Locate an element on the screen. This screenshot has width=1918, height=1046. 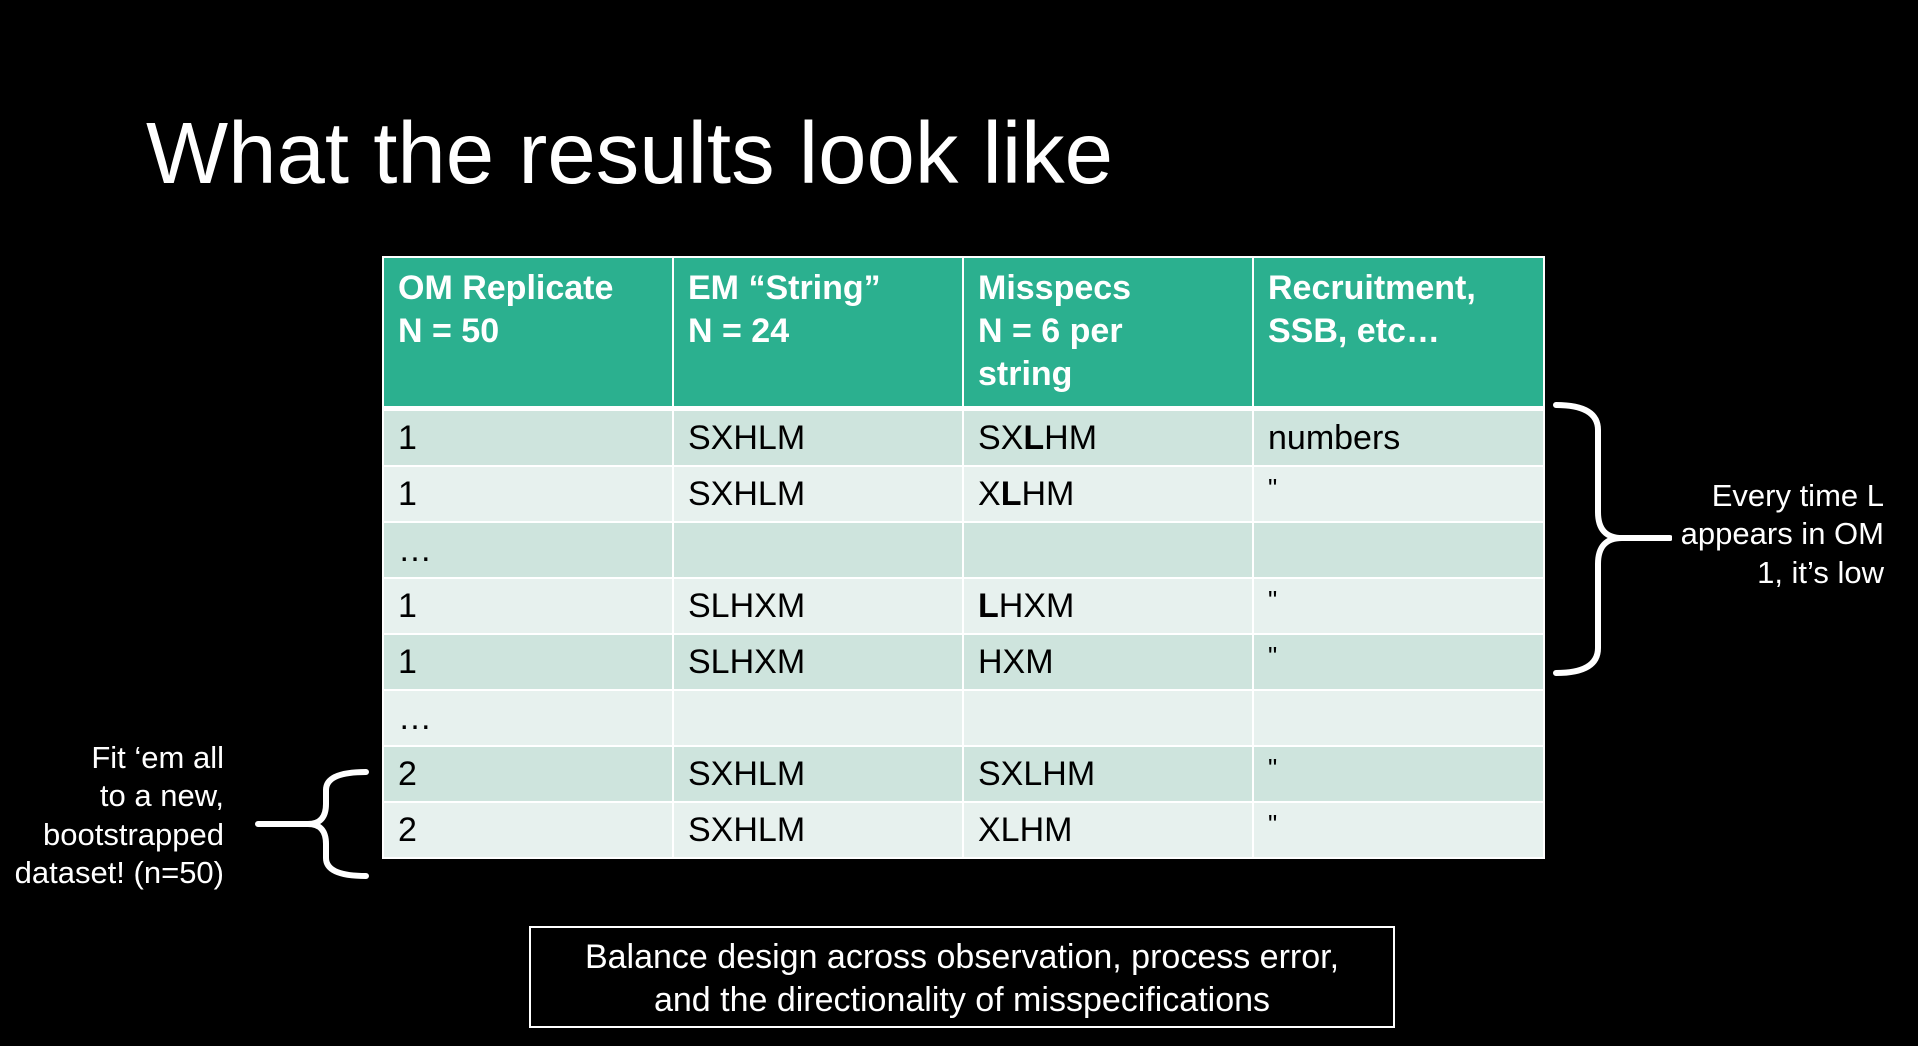
table-row: 1 SXHLM SXLHM numbers is located at coordinates (963, 437).